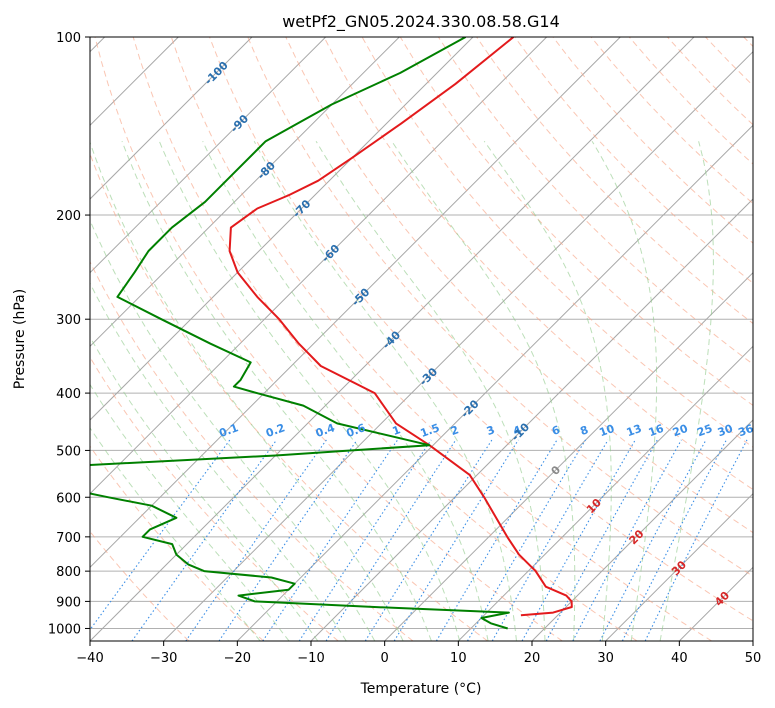  I want to click on x-tick-label: 30, so click(605, 658).